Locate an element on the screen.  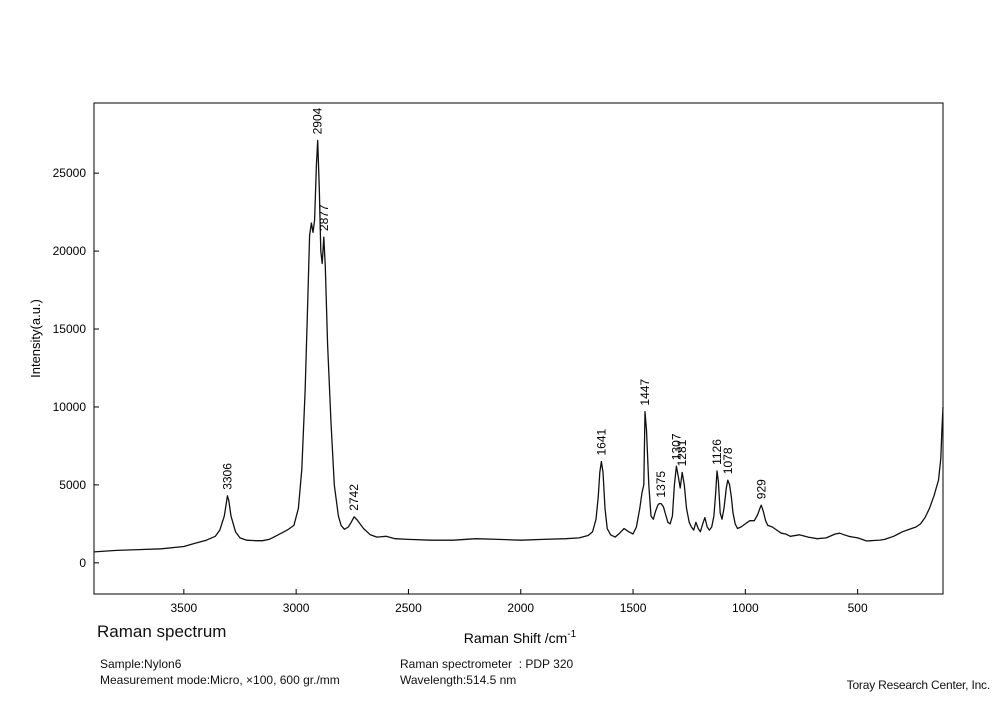
peak-label: 3306 is located at coordinates (227, 476).